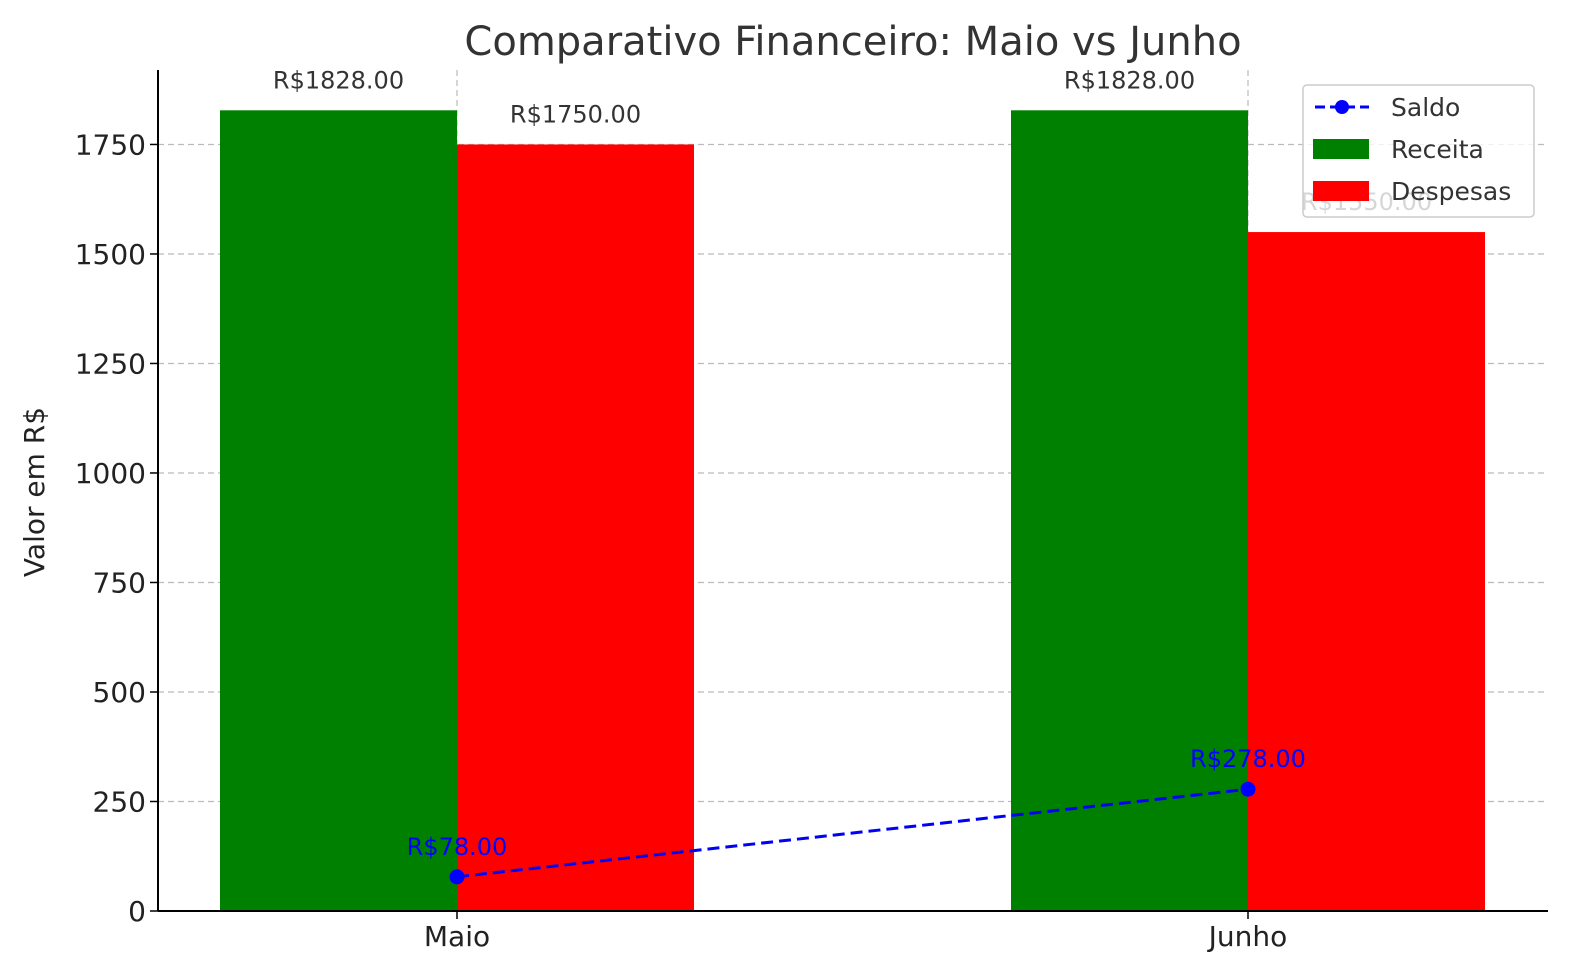  Describe the element at coordinates (119, 801) in the screenshot. I see `y-tick-label: 250` at that location.